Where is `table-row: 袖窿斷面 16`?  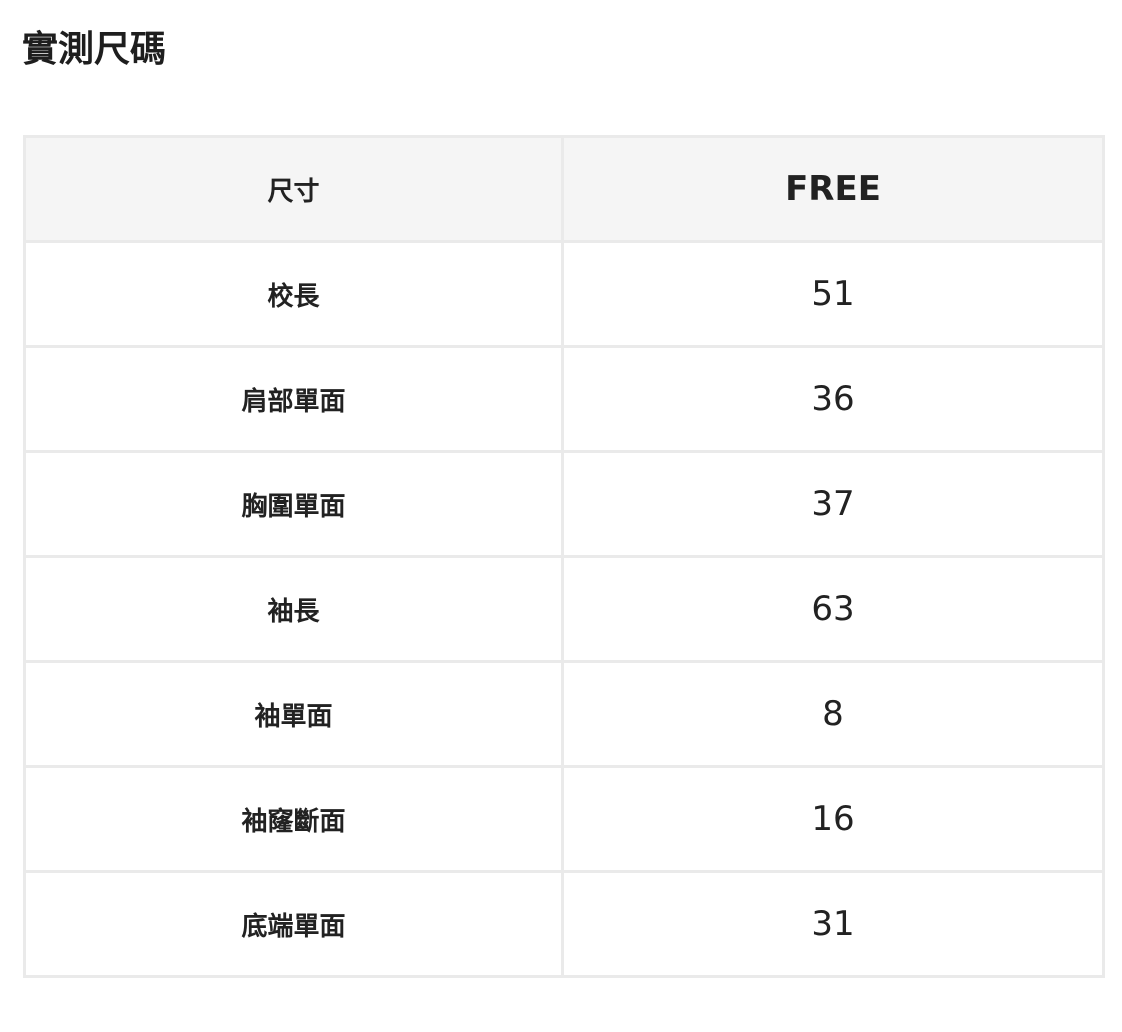 table-row: 袖窿斷面 16 is located at coordinates (564, 819).